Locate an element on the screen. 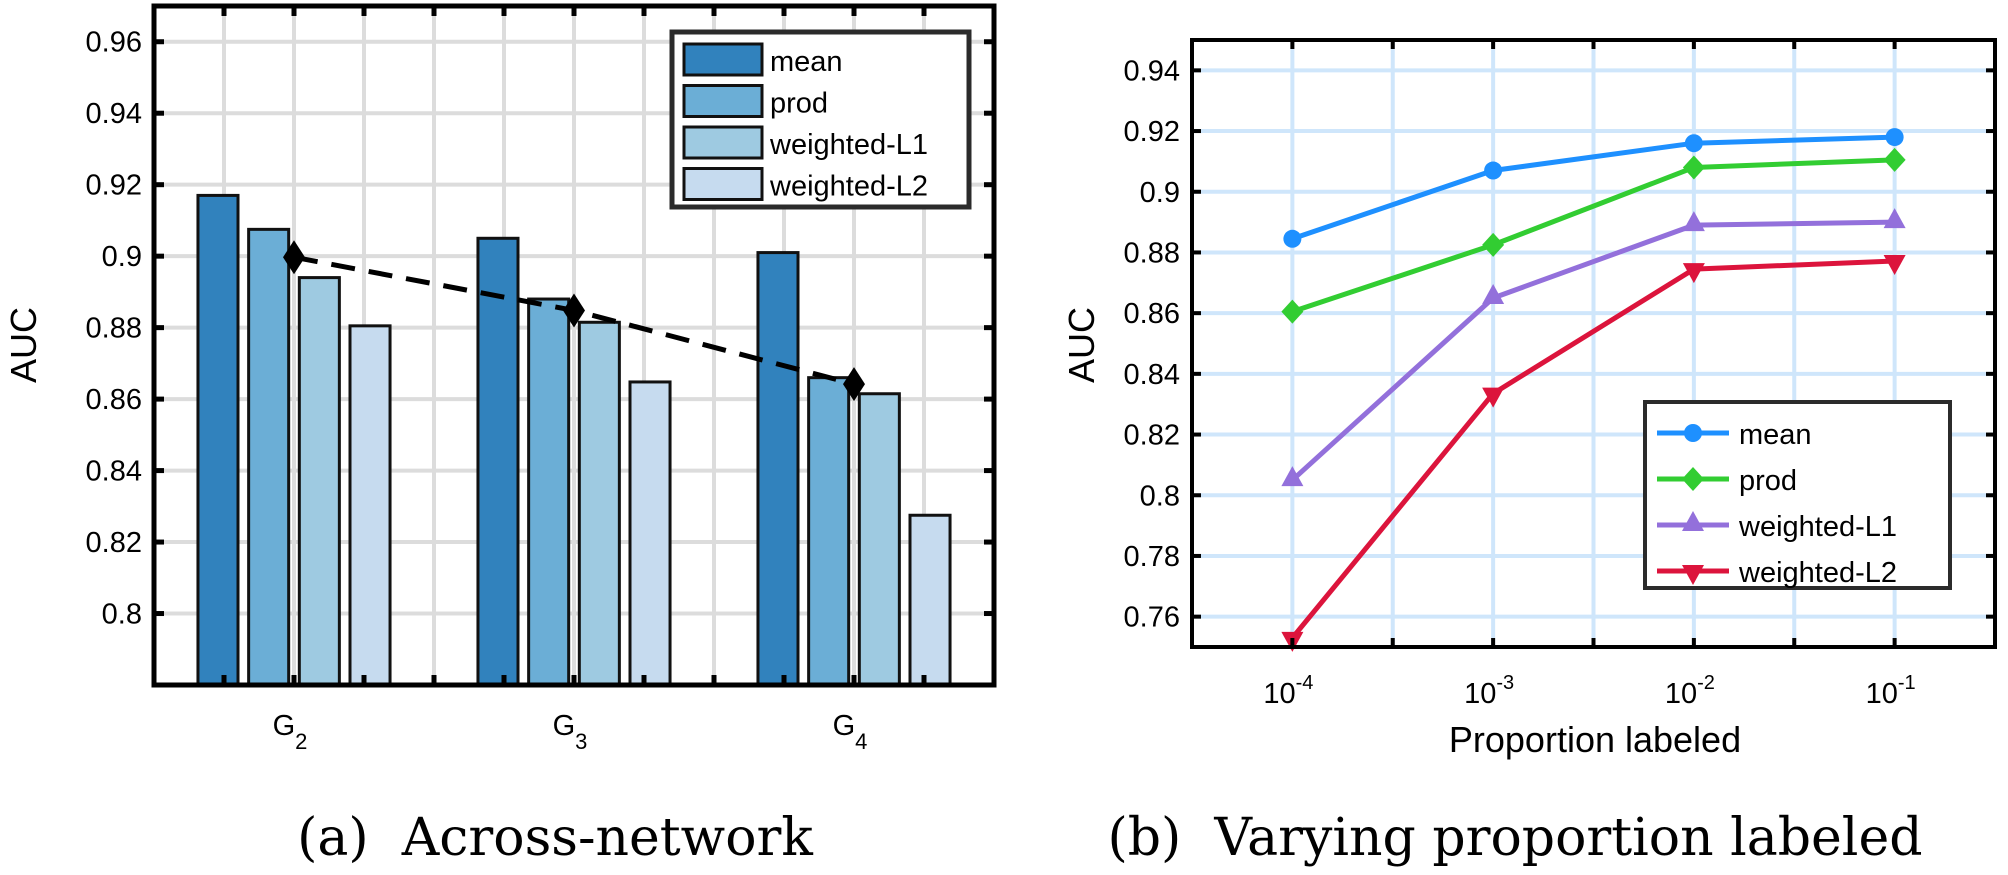 The image size is (2008, 875). b-x-tick-label: 10⁻¹ is located at coordinates (1891, 691).